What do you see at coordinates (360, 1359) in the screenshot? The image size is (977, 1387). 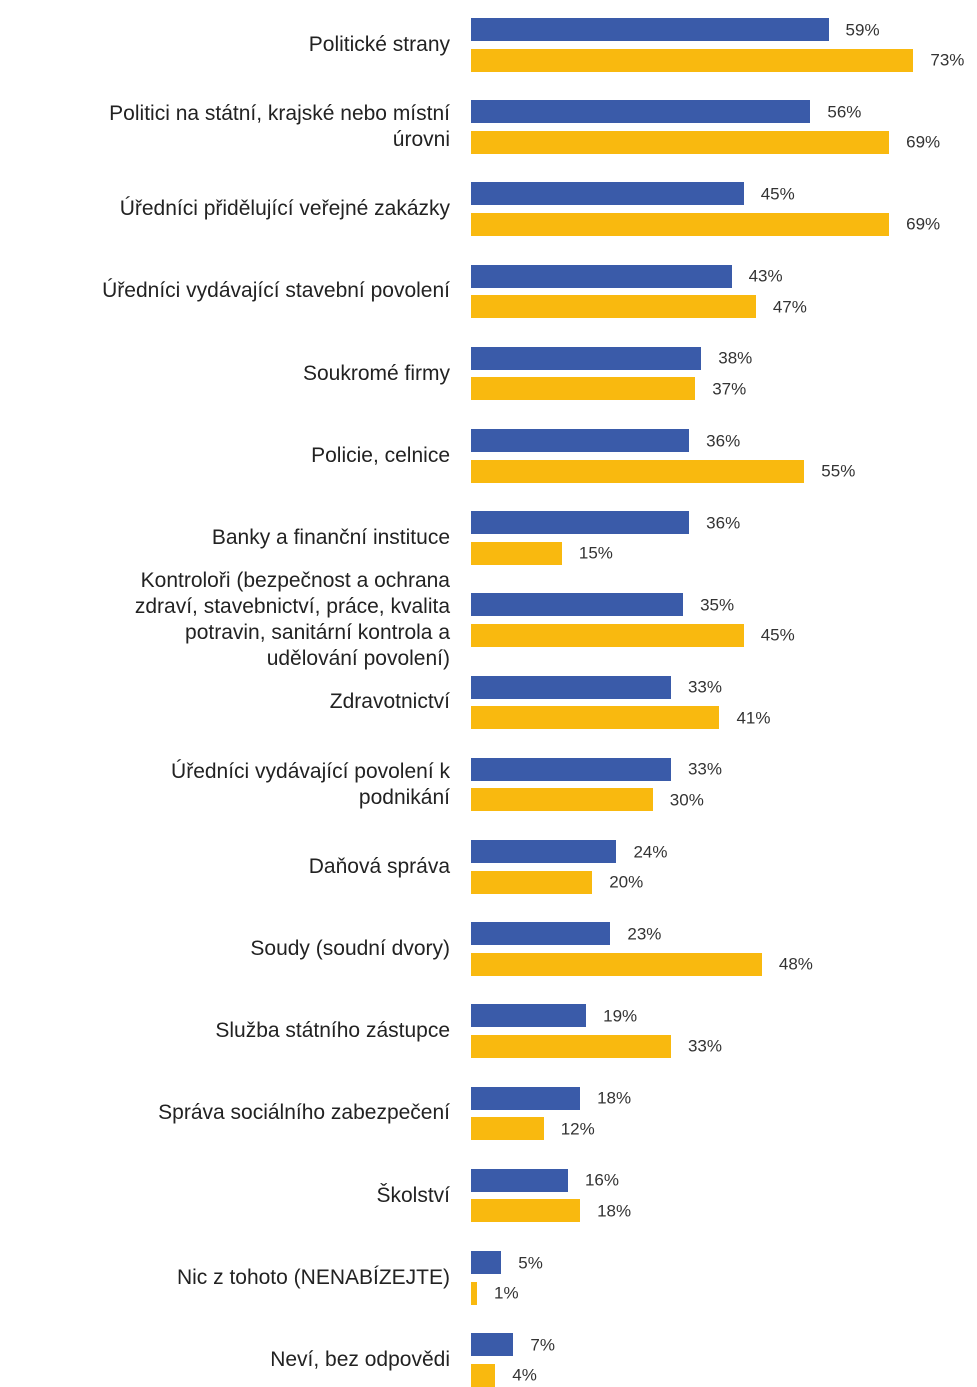 I see `category-label: Neví, bez odpovědi` at bounding box center [360, 1359].